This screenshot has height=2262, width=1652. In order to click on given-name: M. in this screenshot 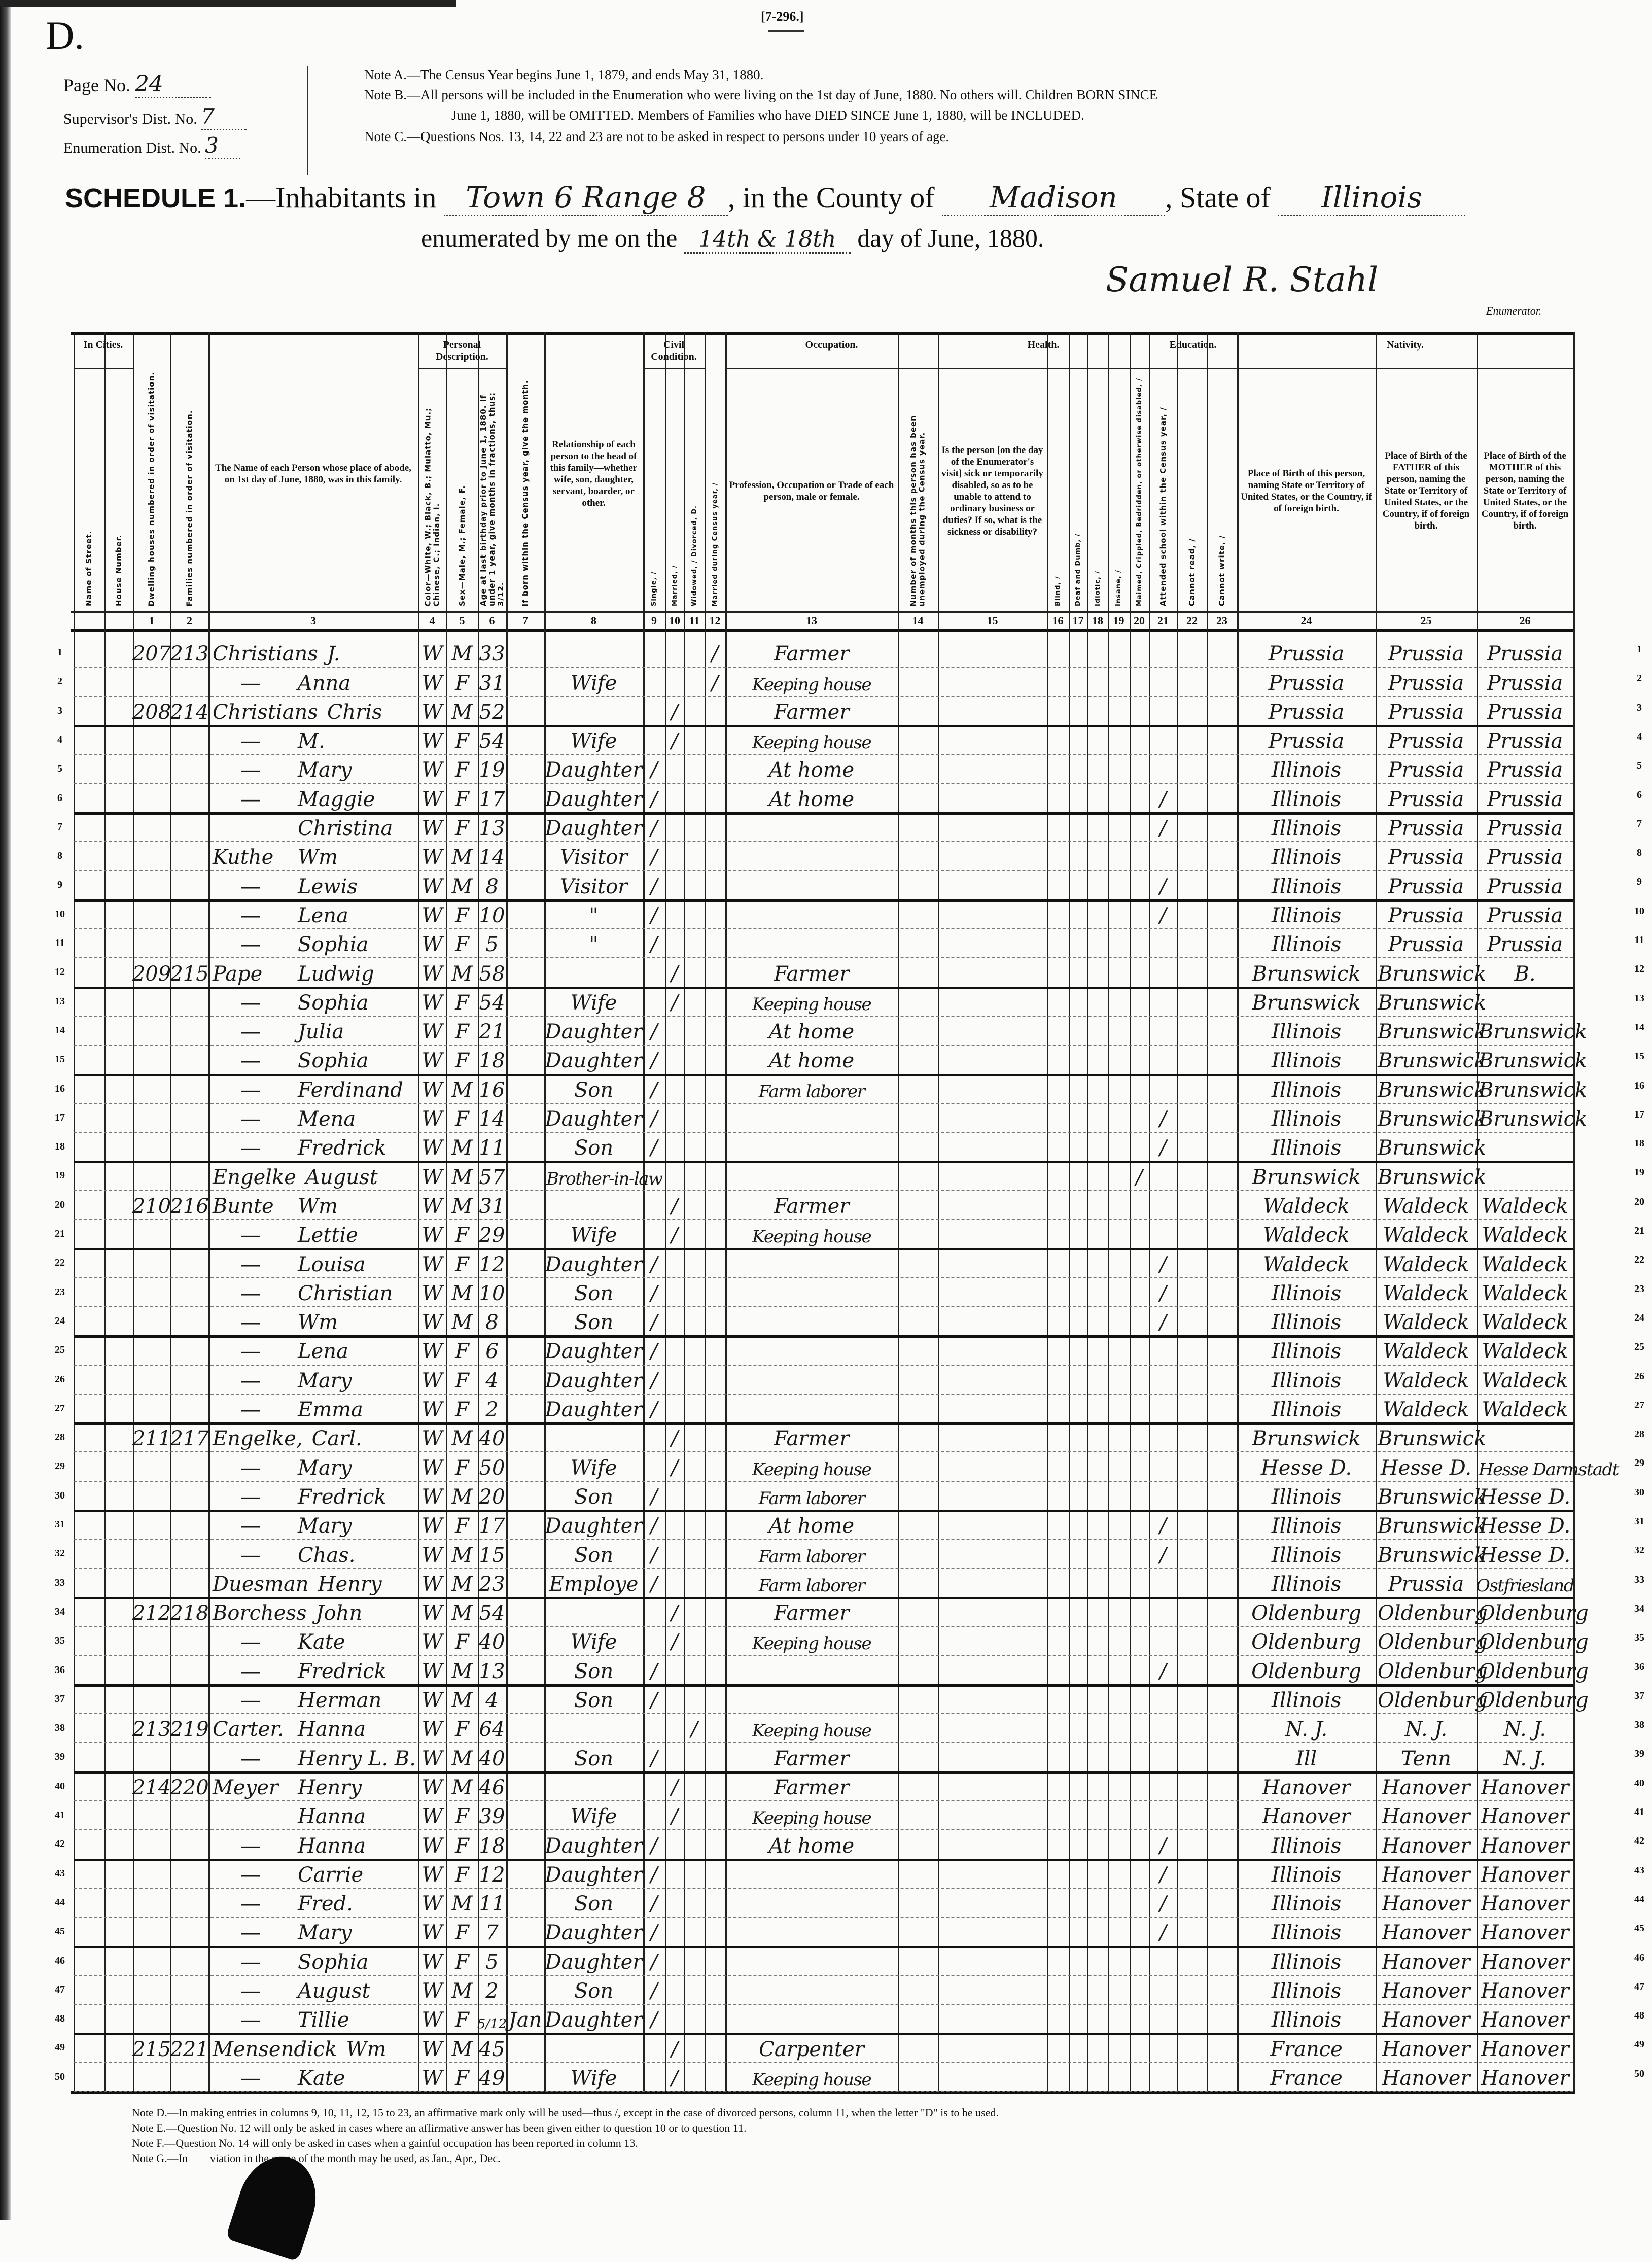, I will do `click(311, 741)`.